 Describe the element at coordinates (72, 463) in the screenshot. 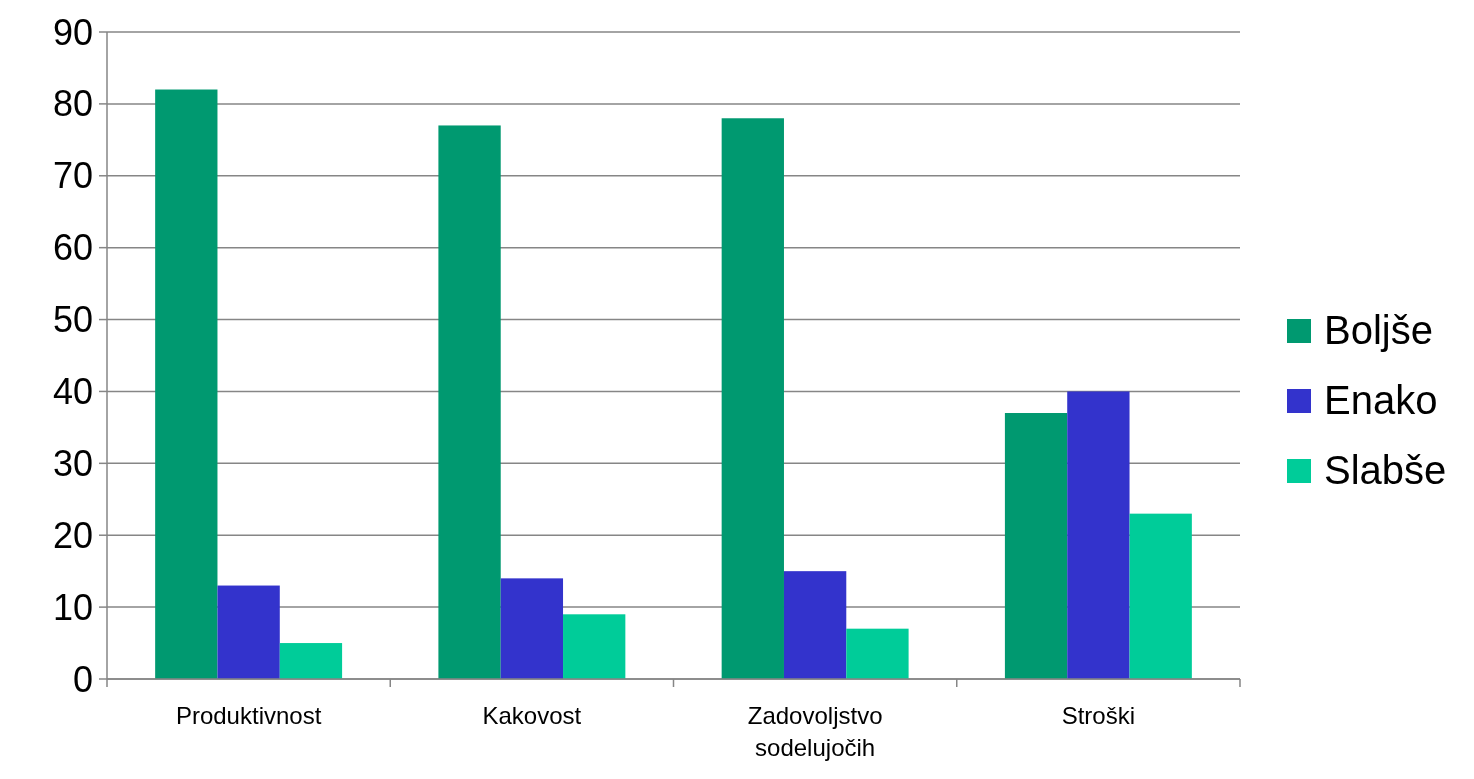

I see `y-tick-label: 30` at that location.